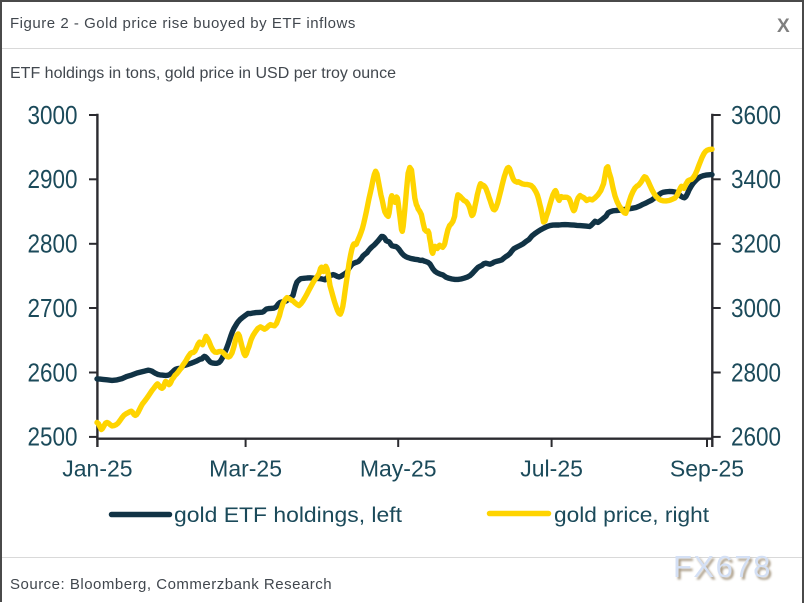 The width and height of the screenshot is (804, 603). What do you see at coordinates (756, 244) in the screenshot?
I see `svg-text: 3200` at bounding box center [756, 244].